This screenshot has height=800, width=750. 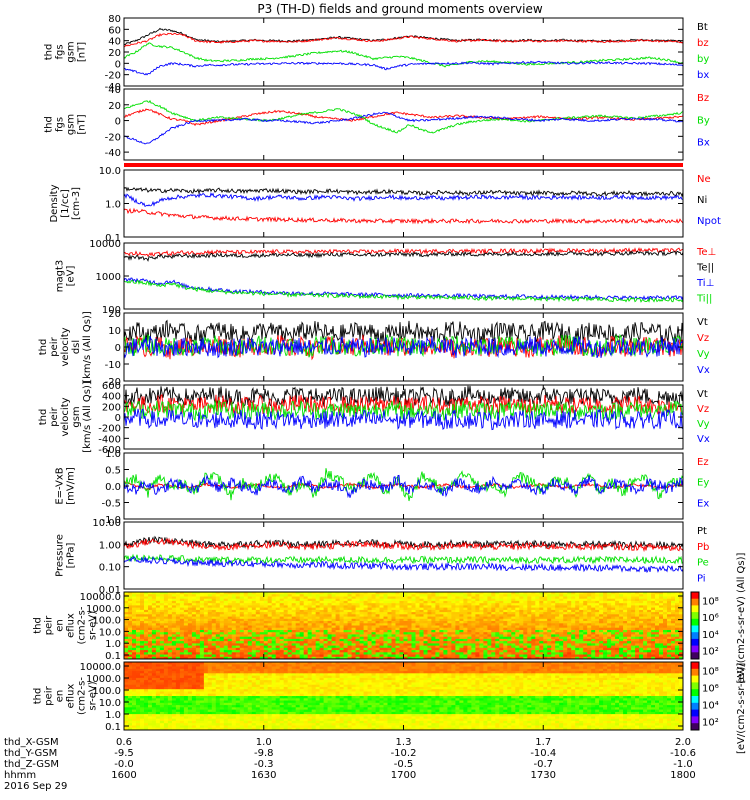 I want to click on y-tick-label: -600, so click(x=109, y=450).